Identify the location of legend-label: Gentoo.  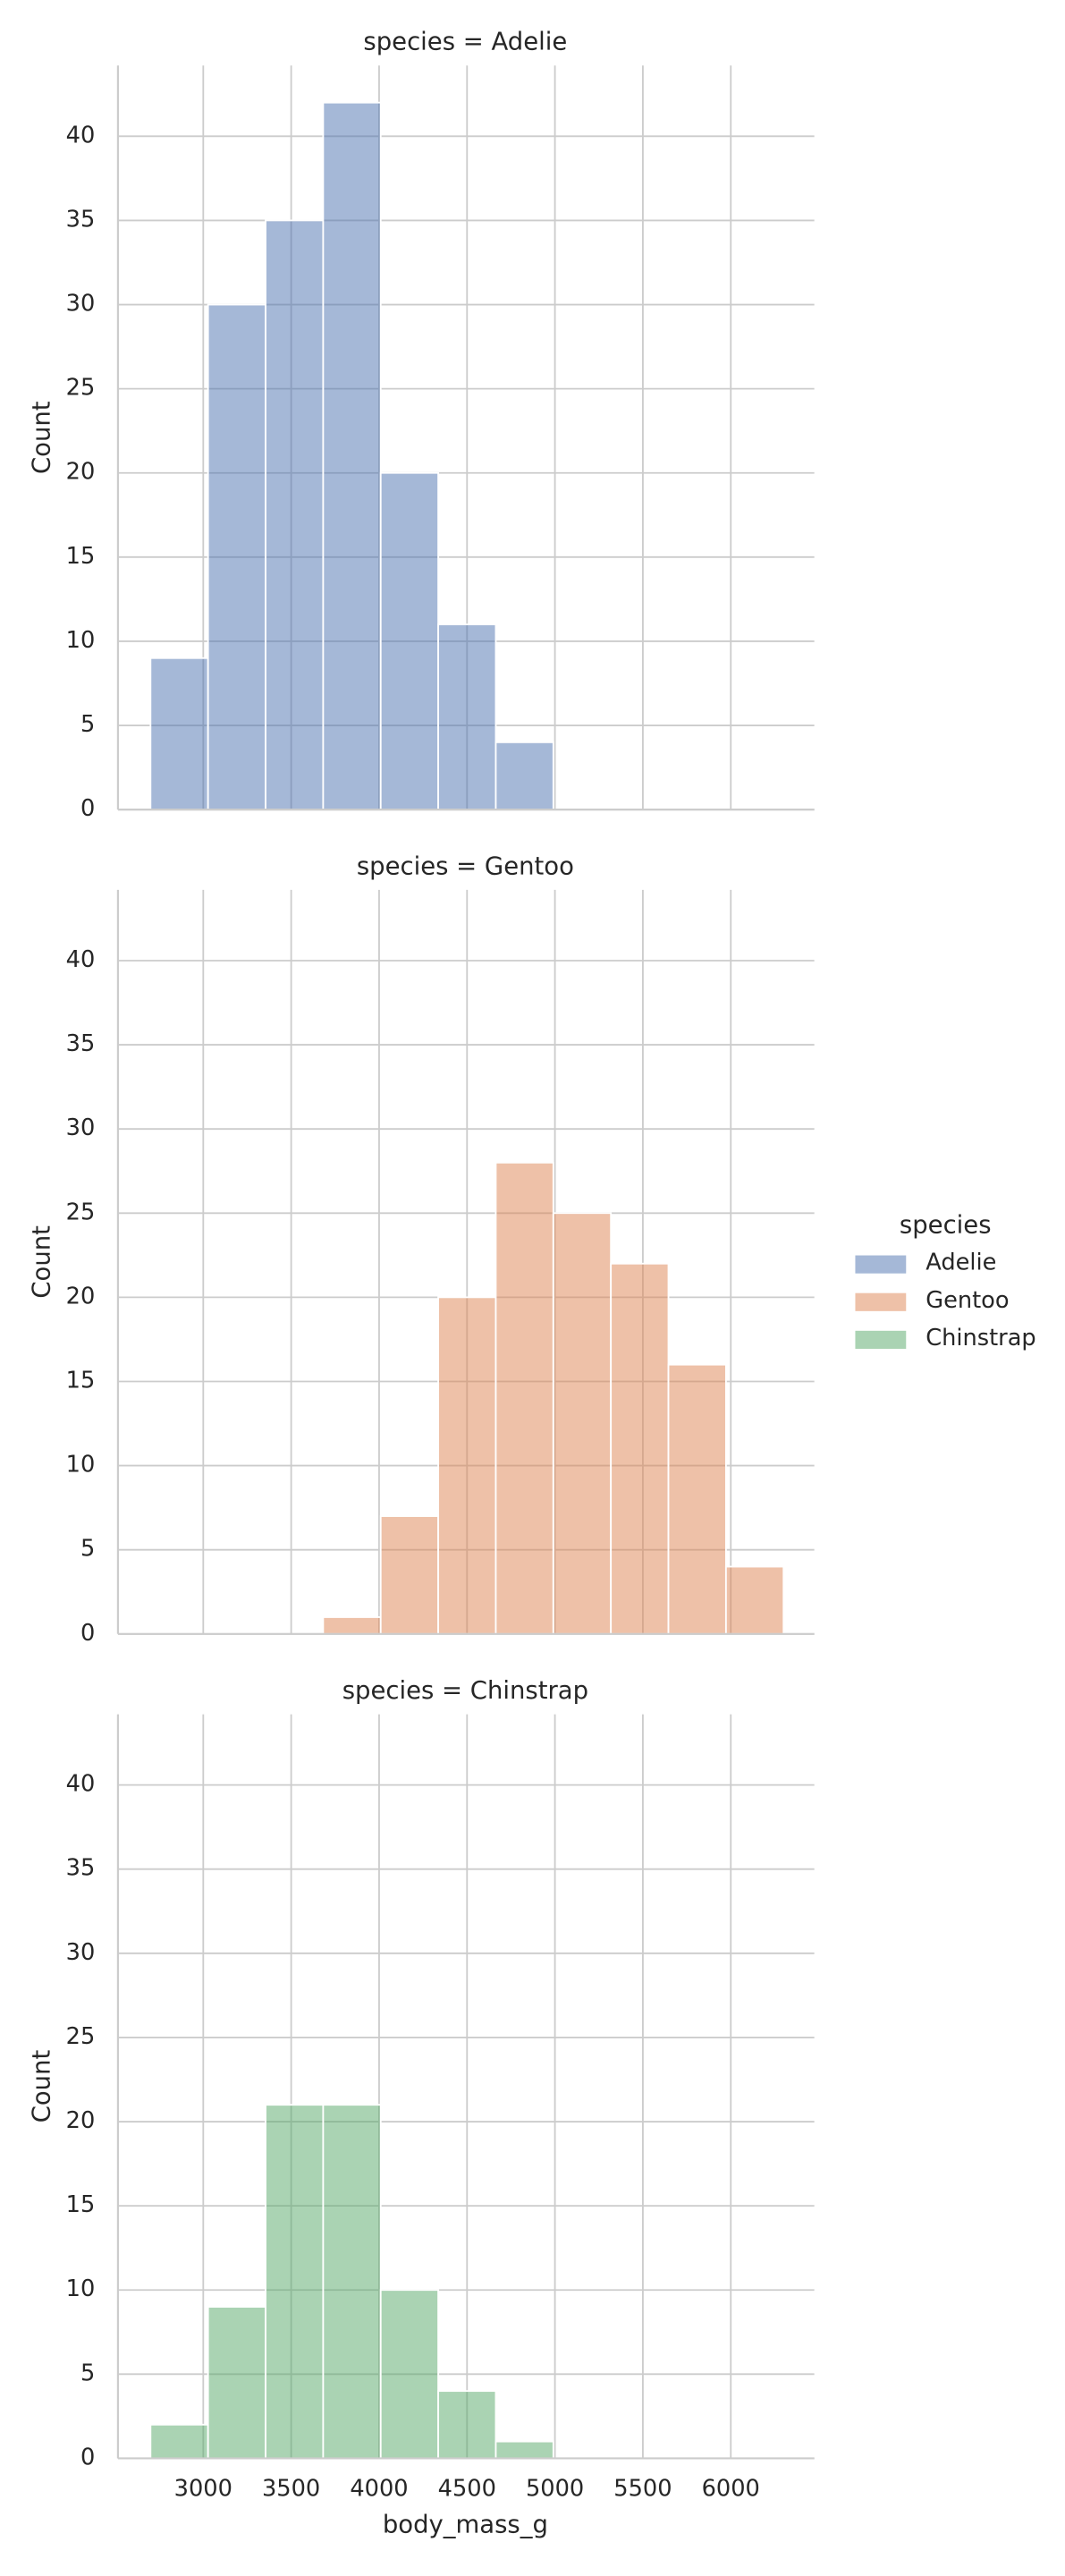
(968, 1300).